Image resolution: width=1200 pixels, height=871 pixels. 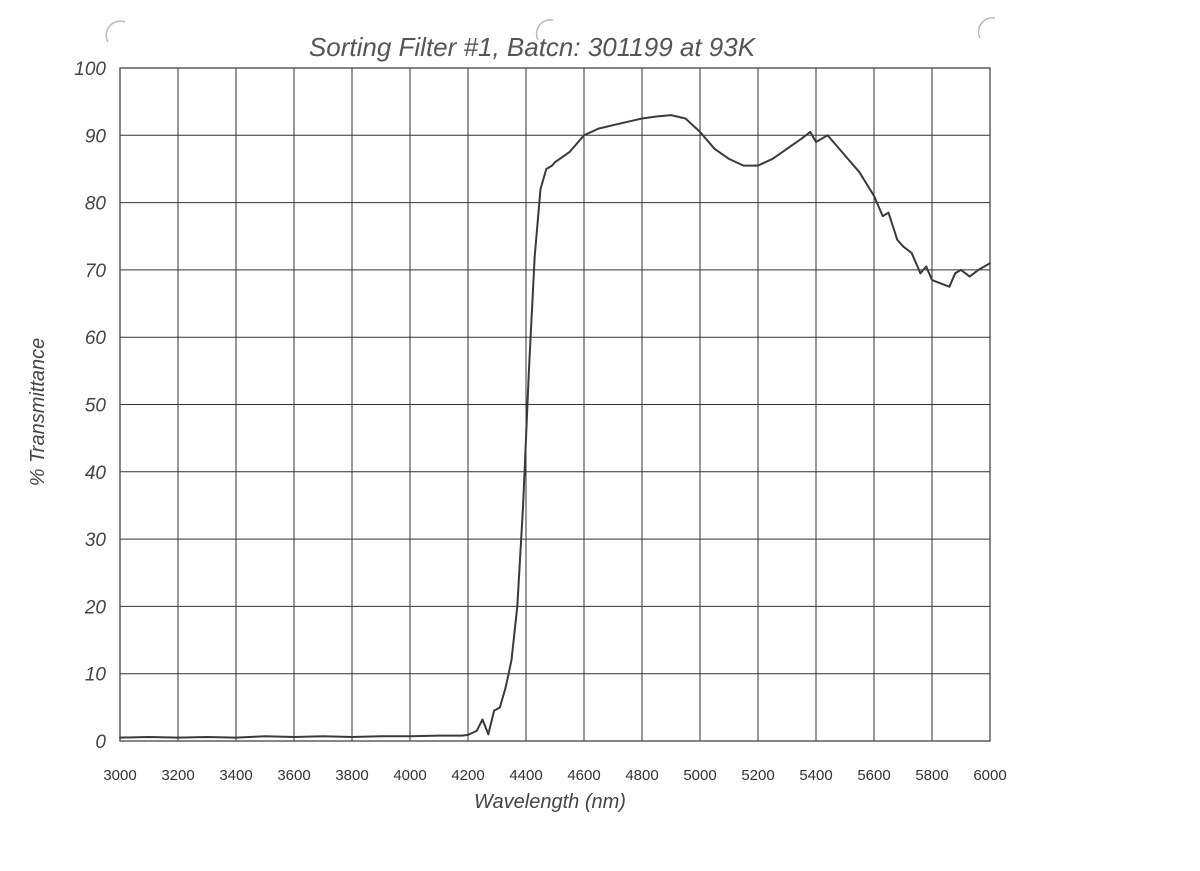 What do you see at coordinates (96, 136) in the screenshot?
I see `y-tick-label: 90` at bounding box center [96, 136].